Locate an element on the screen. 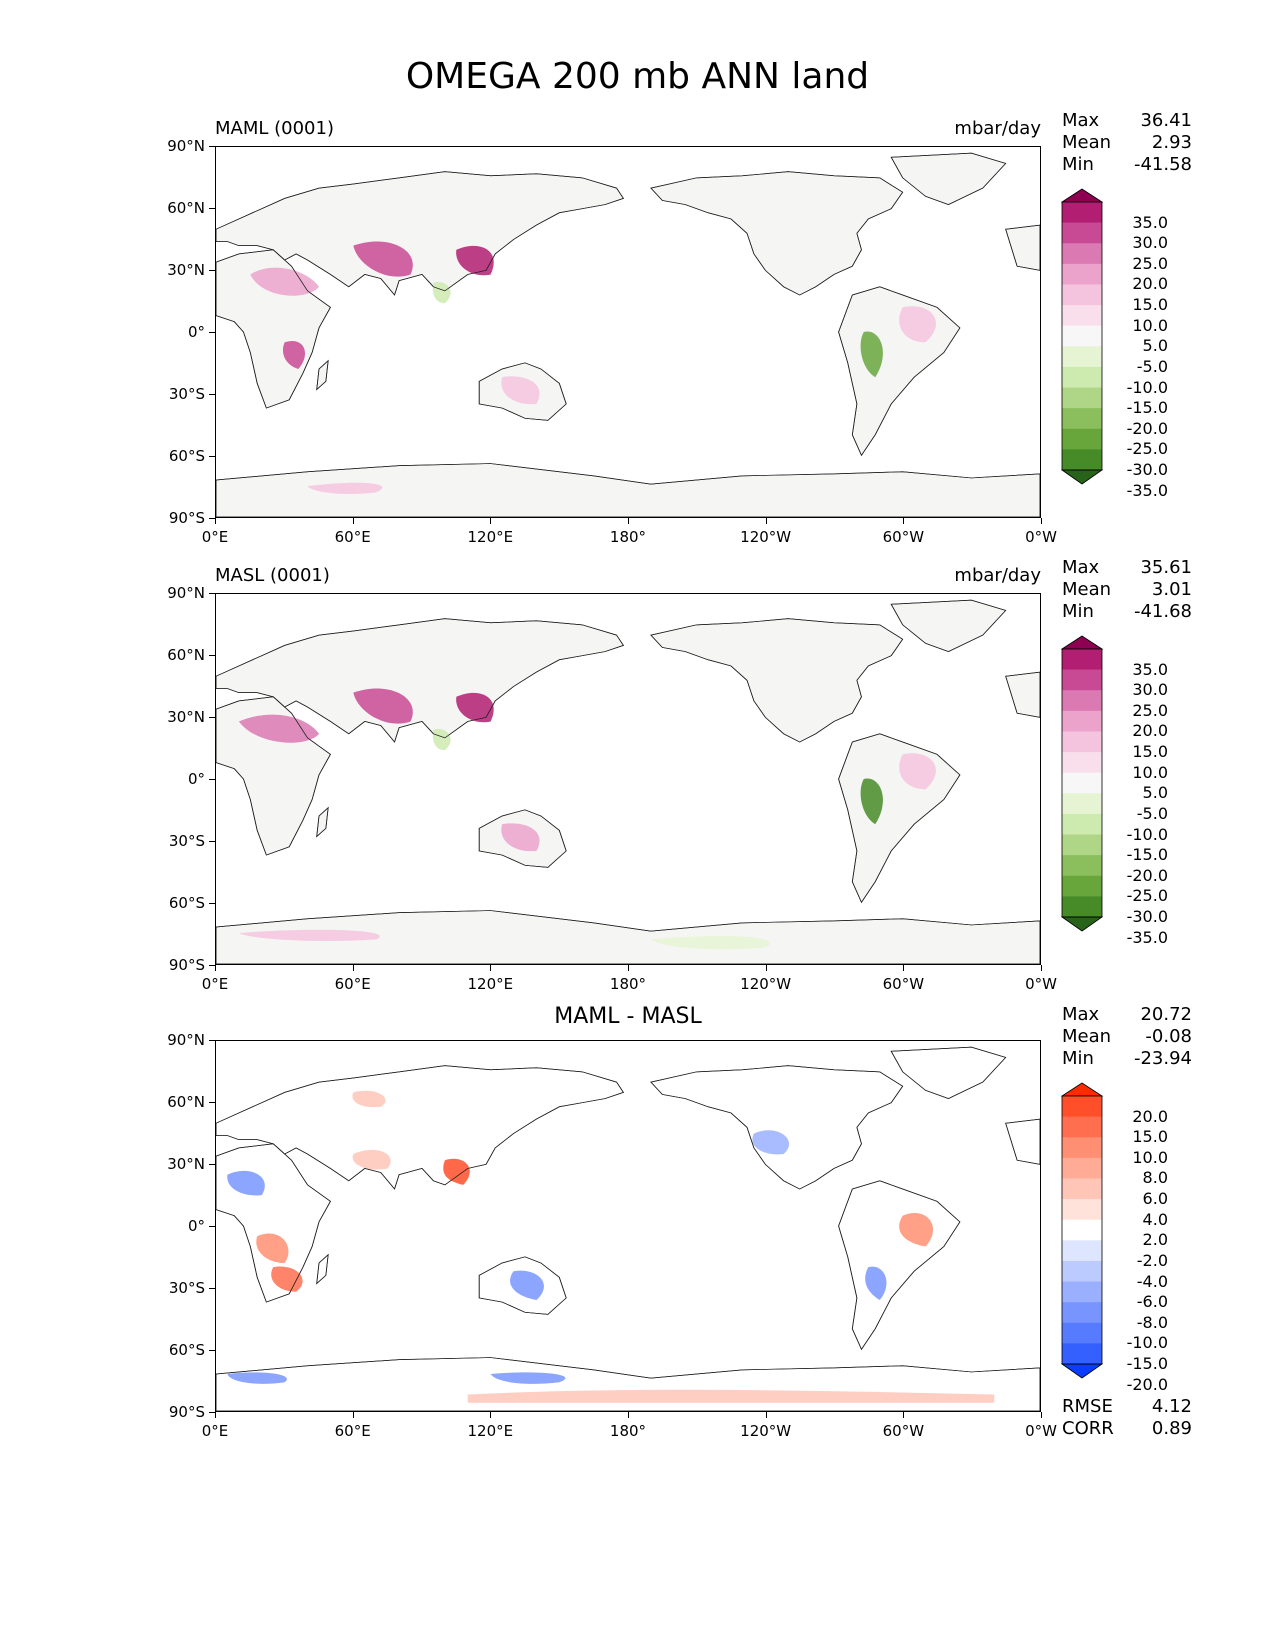  stat-row: Mean 3.01 is located at coordinates (1127, 590).